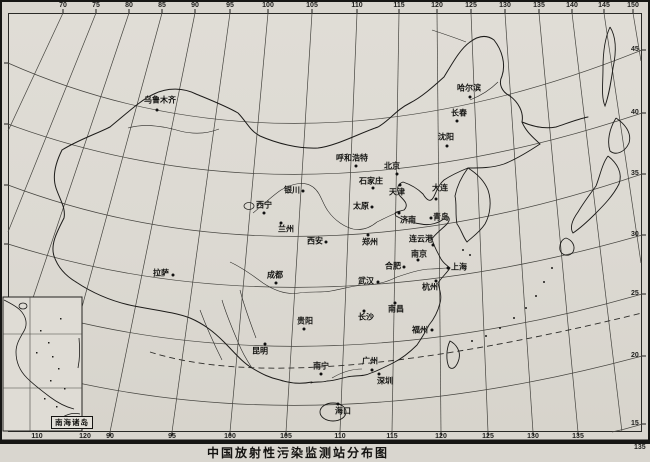 Image resolution: width=650 pixels, height=462 pixels. I want to click on city-label: 南昌, so click(396, 309).